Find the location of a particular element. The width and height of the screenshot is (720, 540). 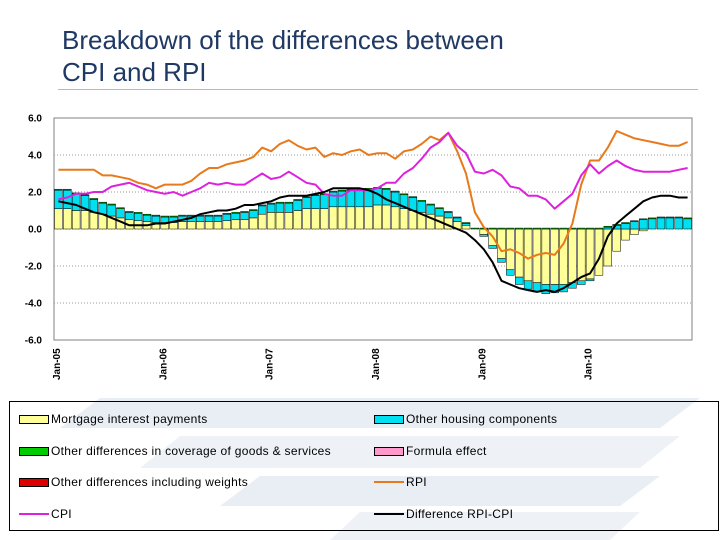

legend-item-diff: Difference RPI-CPI is located at coordinates (443, 514).